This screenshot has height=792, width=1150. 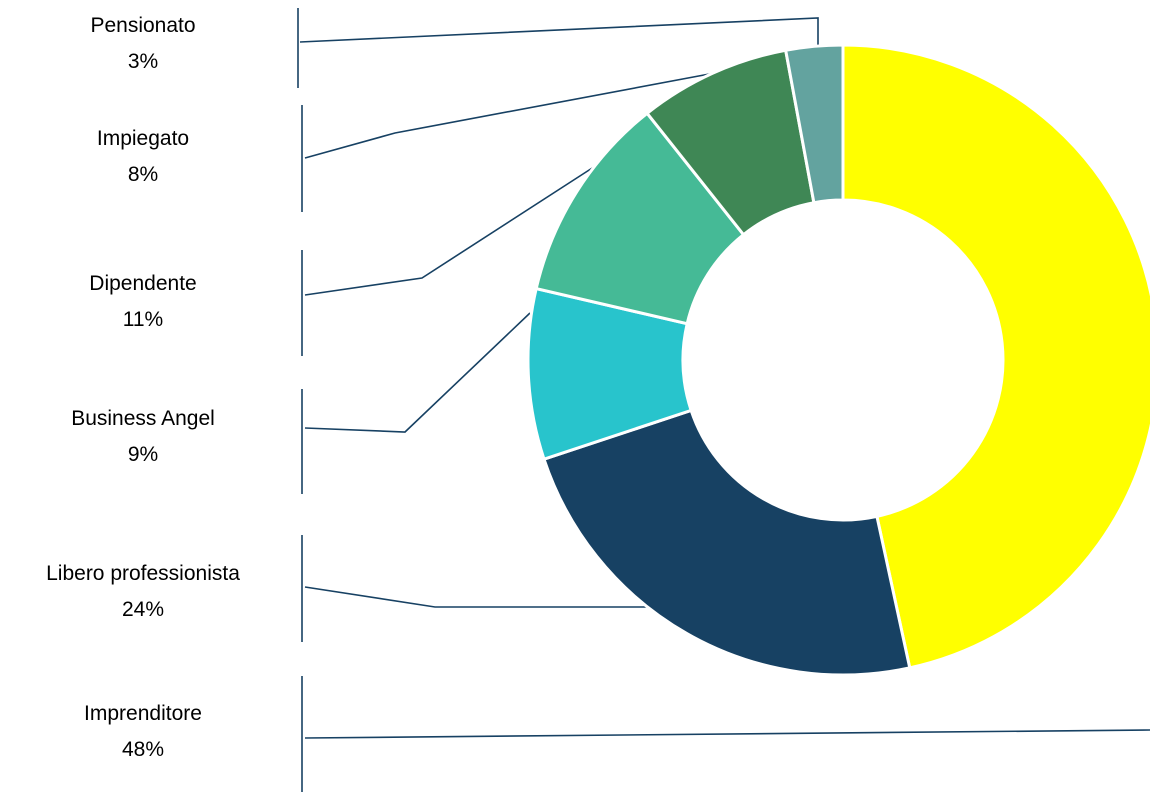 I want to click on category-label-dipendente: Dipendente, so click(x=142, y=283).